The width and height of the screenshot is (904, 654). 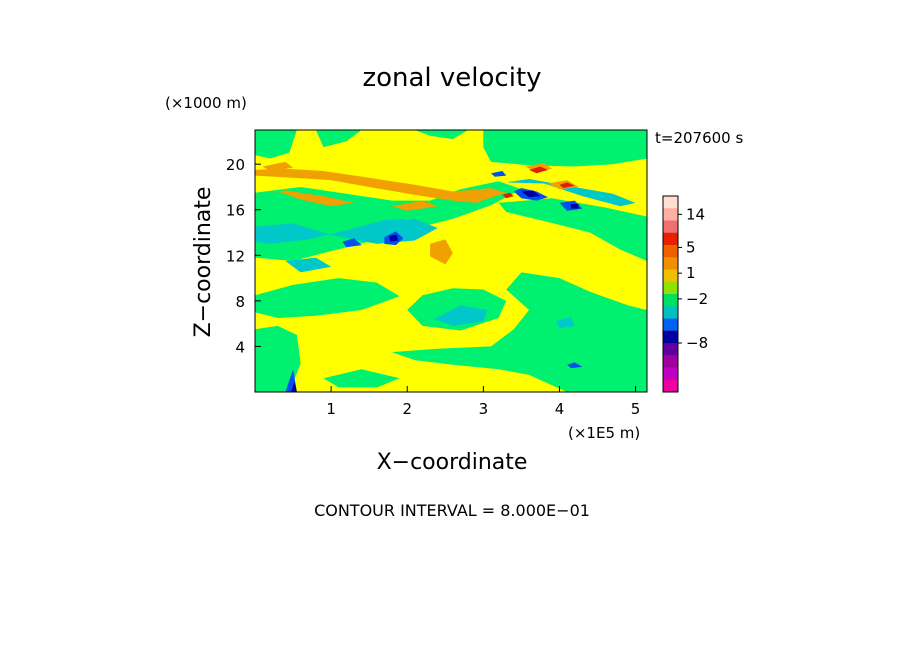 What do you see at coordinates (685, 294) in the screenshot?
I see `colorbar: 14 5 1 −2 −8` at bounding box center [685, 294].